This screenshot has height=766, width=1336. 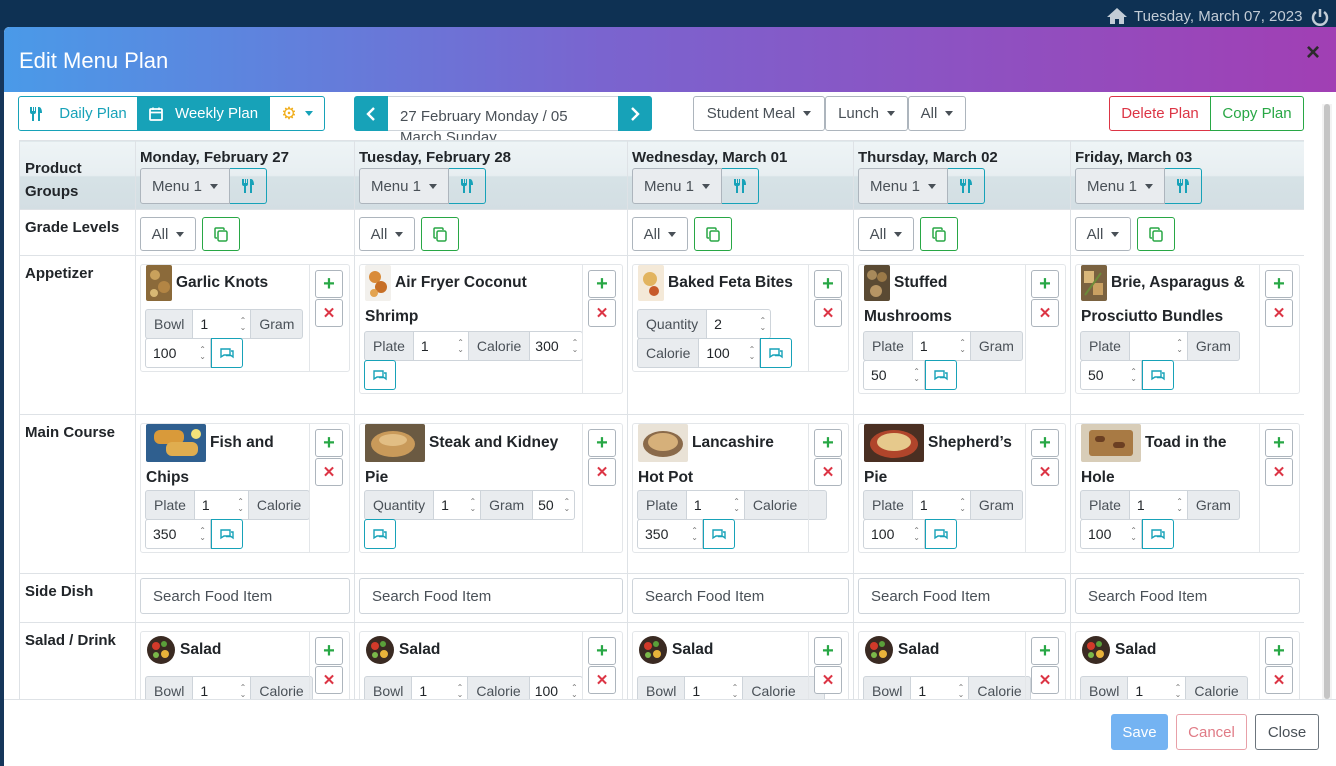 What do you see at coordinates (371, 113) in the screenshot?
I see `prev-week-button` at bounding box center [371, 113].